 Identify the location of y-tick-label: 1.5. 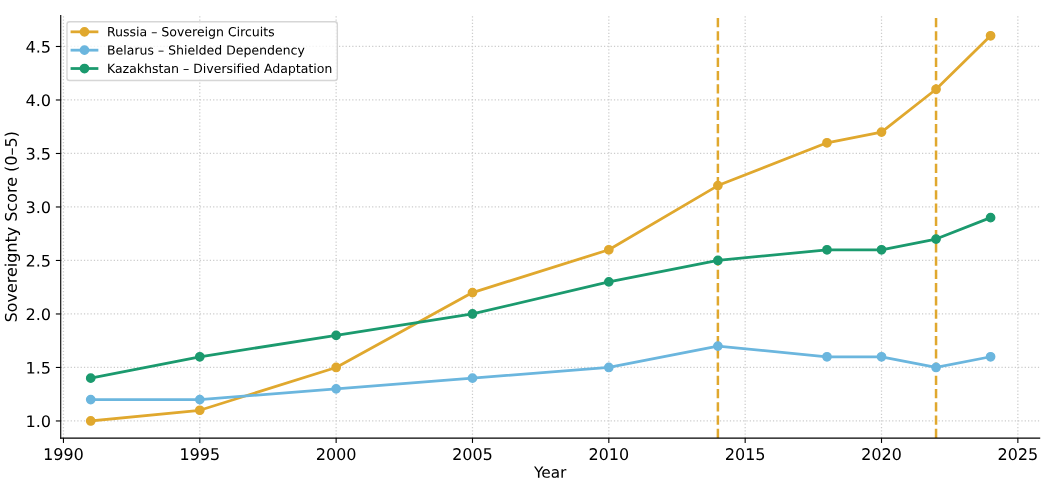
(38, 367).